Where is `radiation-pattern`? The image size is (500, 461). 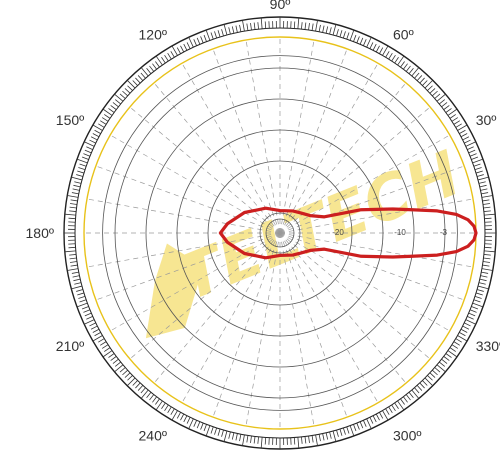
radiation-pattern is located at coordinates (348, 233).